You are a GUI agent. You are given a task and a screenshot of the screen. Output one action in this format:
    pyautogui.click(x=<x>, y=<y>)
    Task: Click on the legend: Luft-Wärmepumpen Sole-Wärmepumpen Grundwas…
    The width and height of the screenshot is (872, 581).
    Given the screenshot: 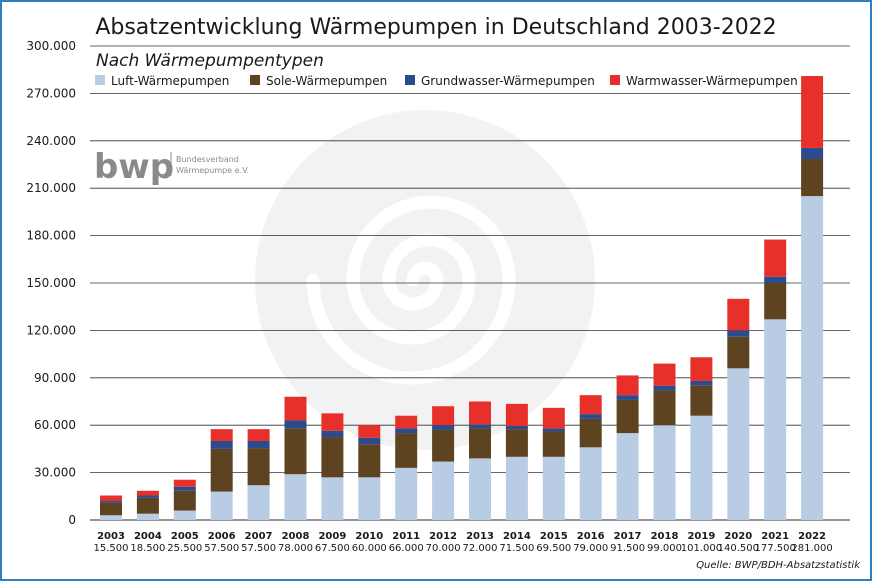 What is the action you would take?
    pyautogui.click(x=446, y=81)
    